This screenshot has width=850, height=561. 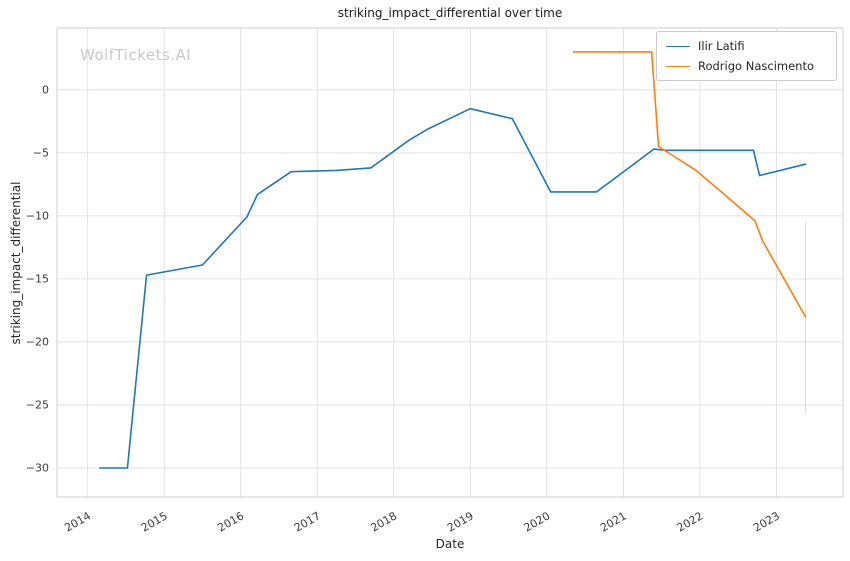 What do you see at coordinates (721, 46) in the screenshot?
I see `legend-label: Ilir Latifi` at bounding box center [721, 46].